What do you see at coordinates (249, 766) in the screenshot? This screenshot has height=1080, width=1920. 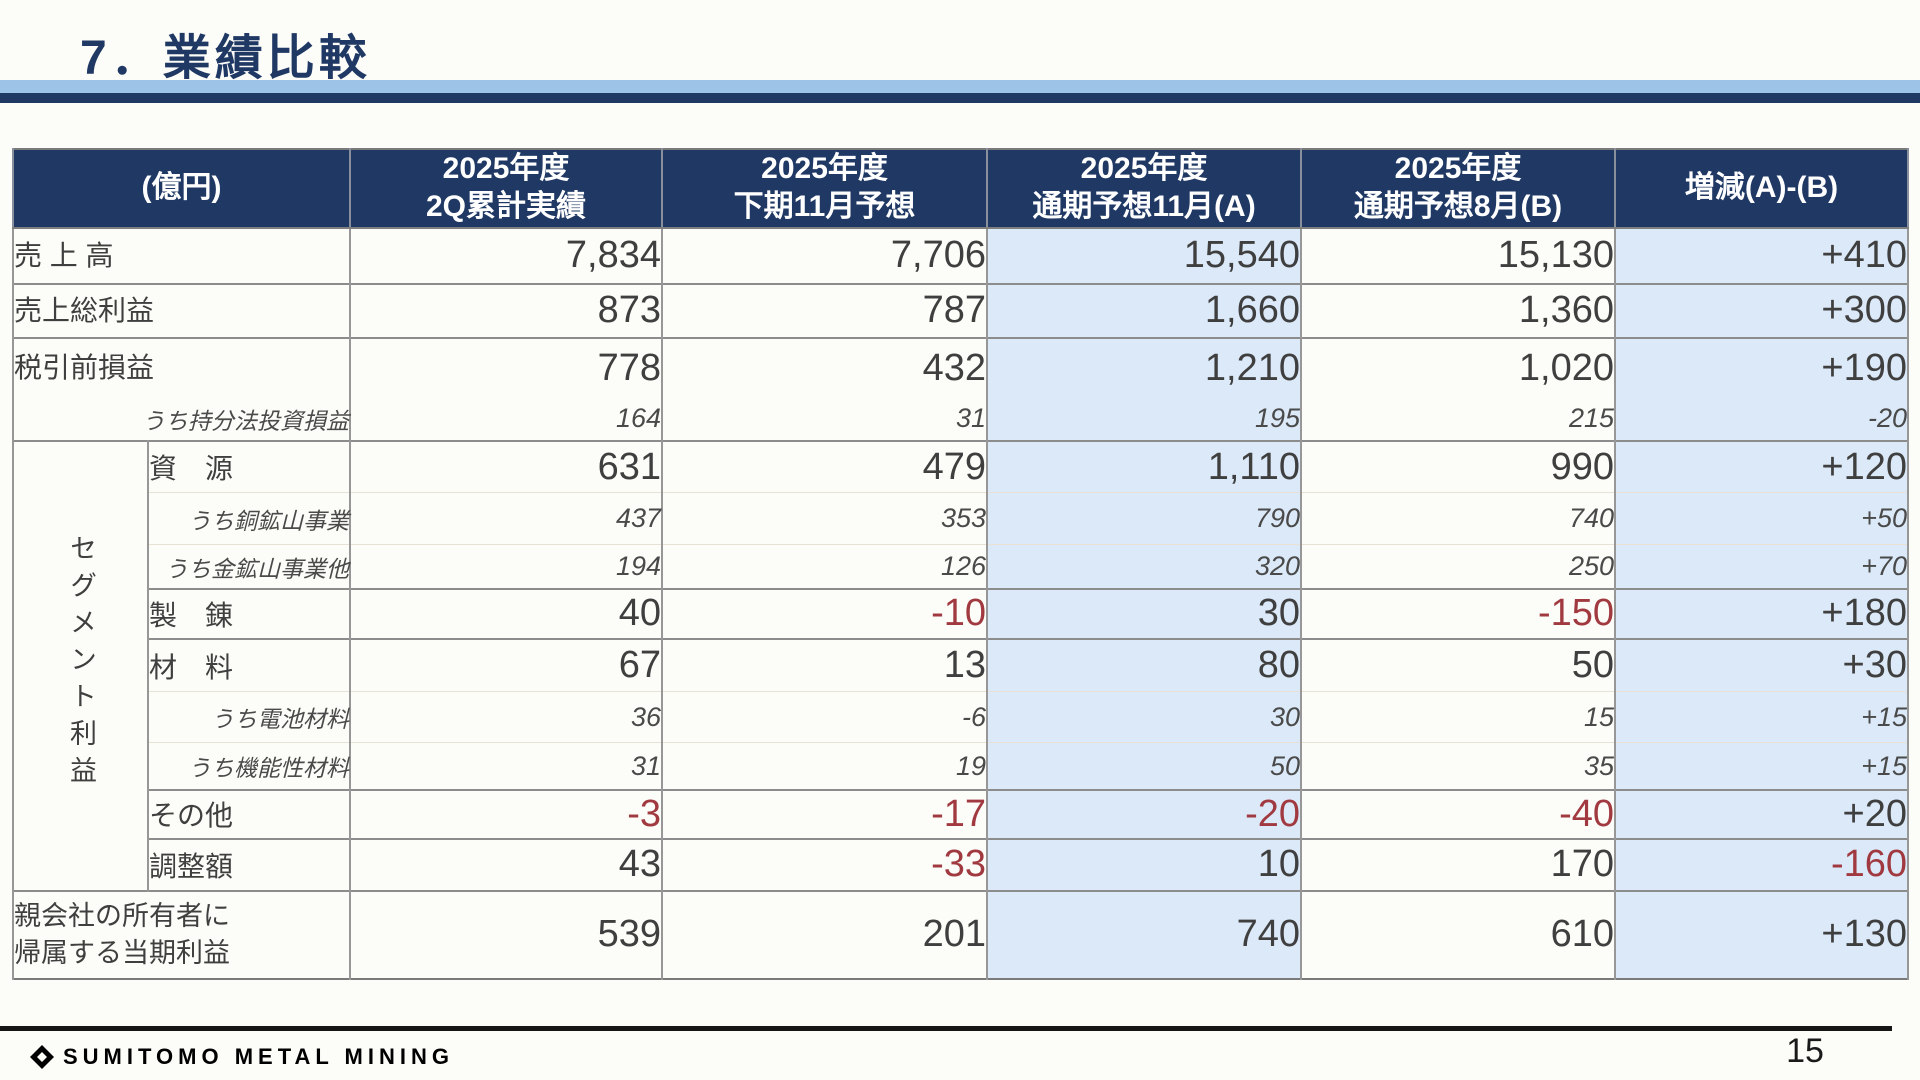 I see `row-label: うち機能性材料` at bounding box center [249, 766].